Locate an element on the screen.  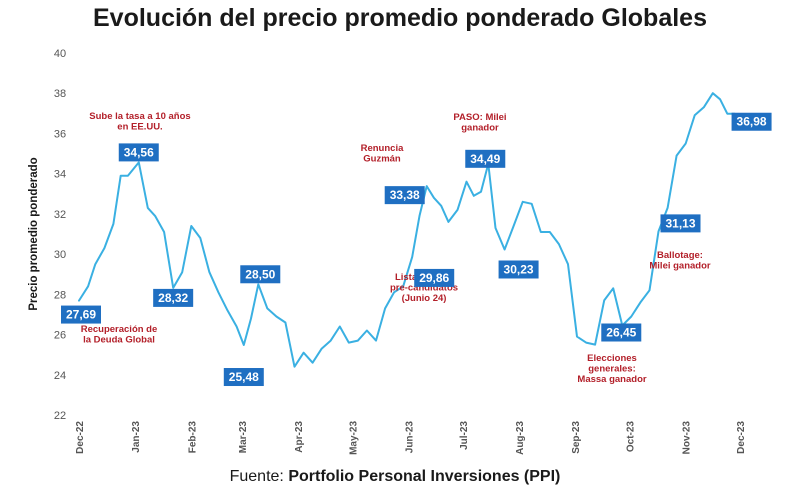
x-tick-label: Dec-23 is located at coordinates (741, 437).